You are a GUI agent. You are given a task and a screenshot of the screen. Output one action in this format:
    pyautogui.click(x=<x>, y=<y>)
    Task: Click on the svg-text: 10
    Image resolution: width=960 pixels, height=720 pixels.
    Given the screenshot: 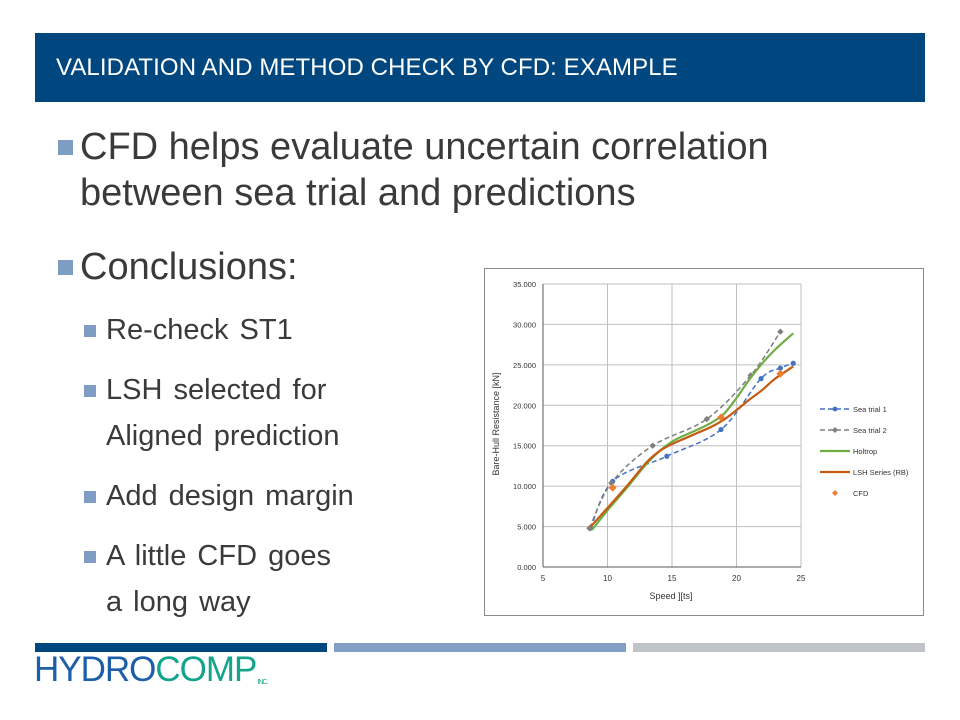 What is the action you would take?
    pyautogui.click(x=607, y=578)
    